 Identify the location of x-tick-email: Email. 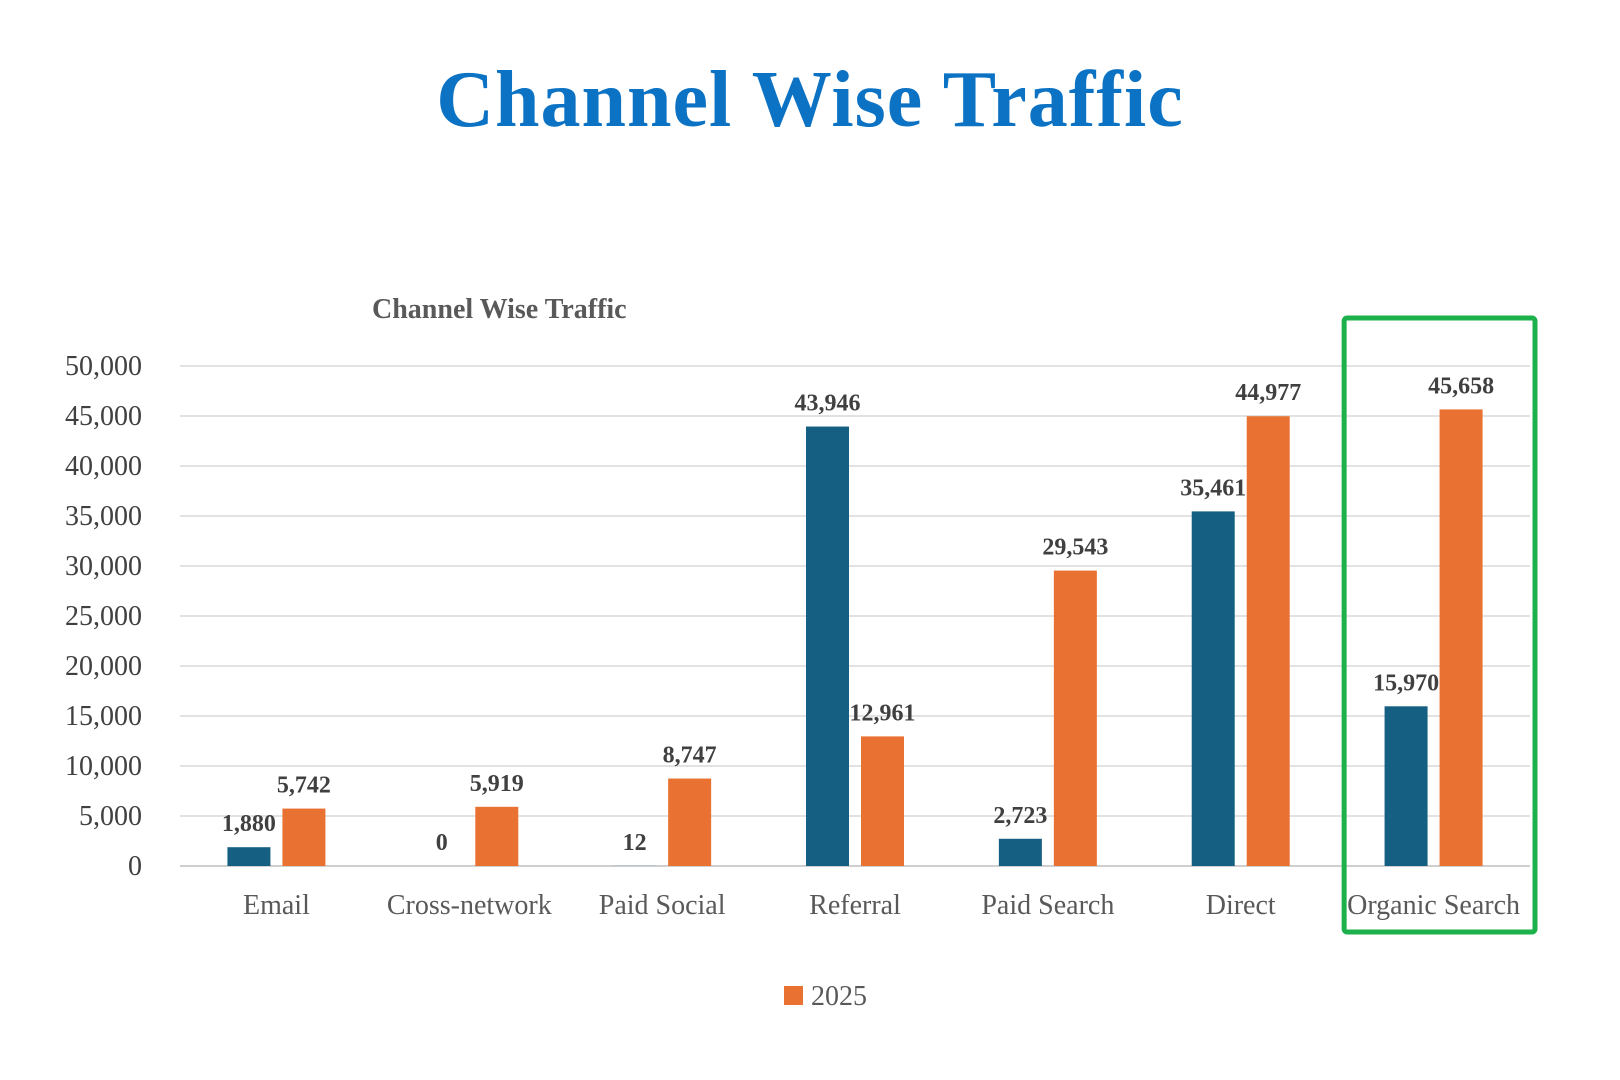
(276, 905).